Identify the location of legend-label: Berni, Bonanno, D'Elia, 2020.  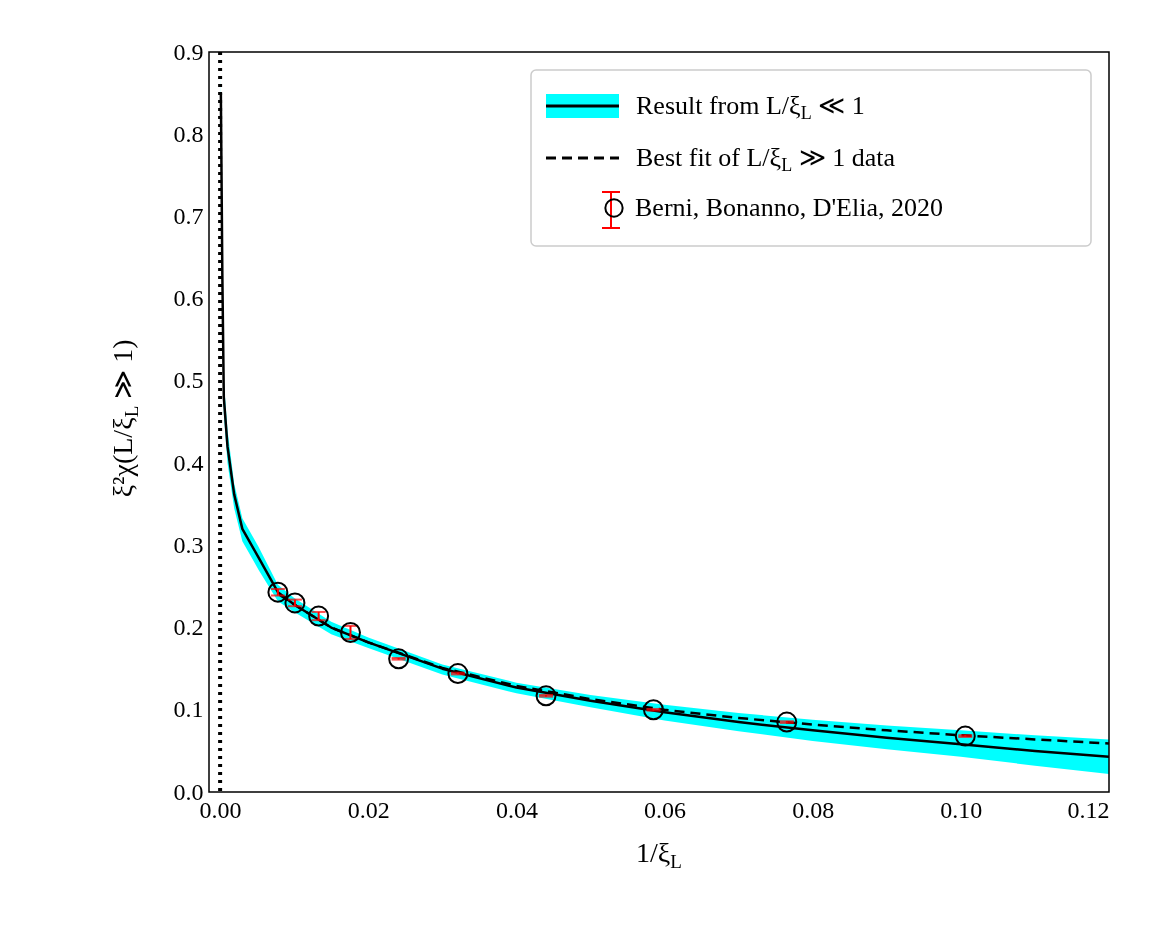
(789, 207).